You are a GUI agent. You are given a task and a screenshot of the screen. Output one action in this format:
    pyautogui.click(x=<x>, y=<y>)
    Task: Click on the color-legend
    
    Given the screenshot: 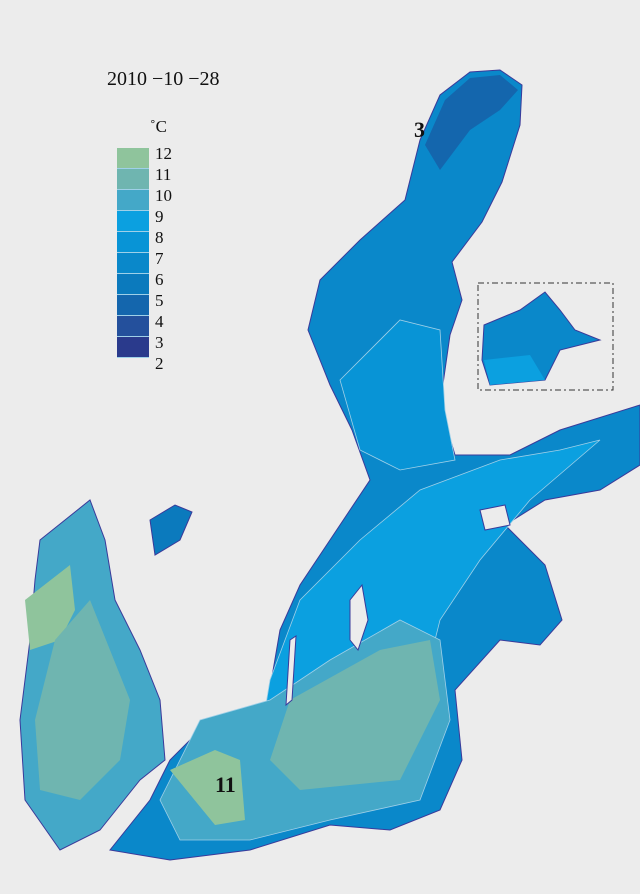 What is the action you would take?
    pyautogui.click(x=133, y=253)
    